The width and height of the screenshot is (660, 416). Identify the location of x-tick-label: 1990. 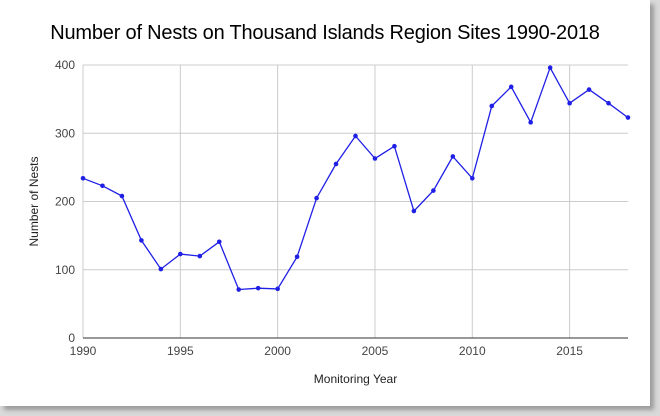
(83, 351).